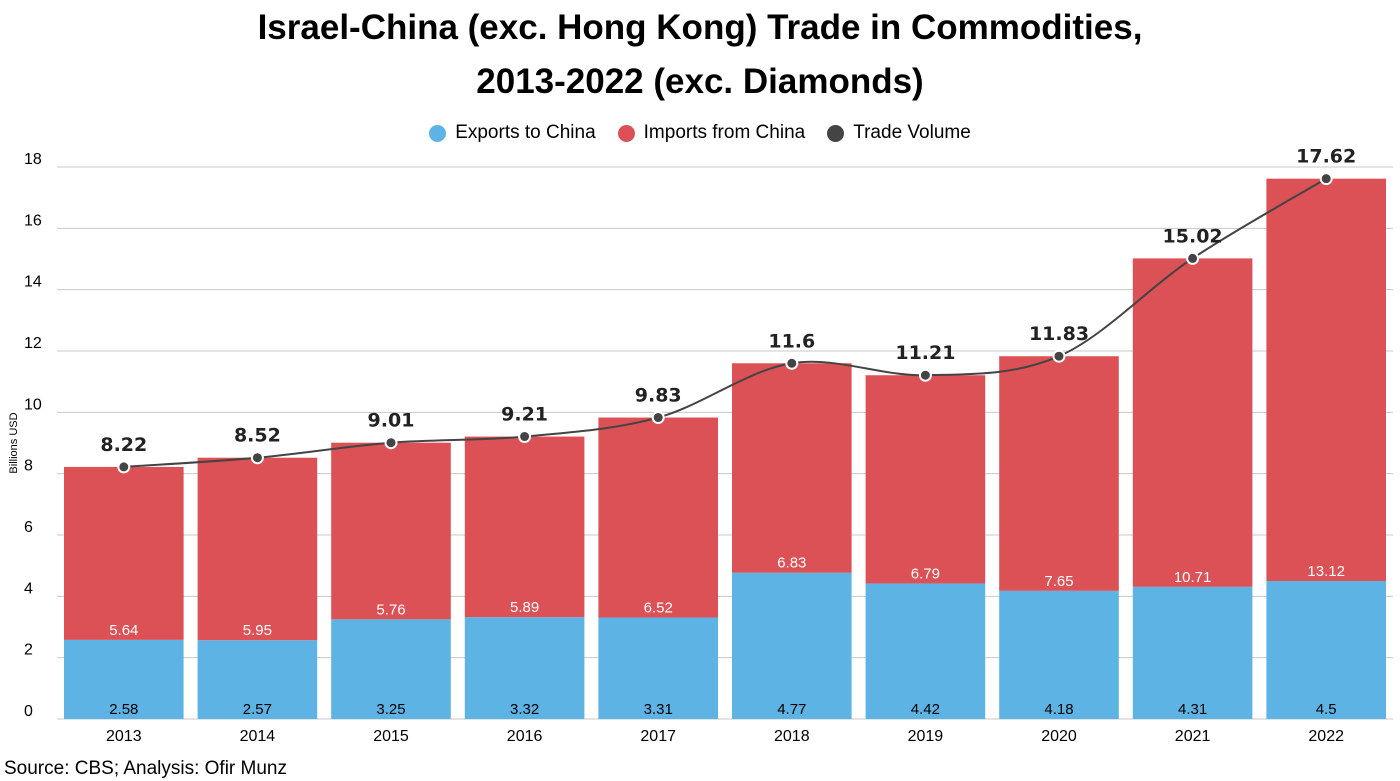  What do you see at coordinates (1193, 736) in the screenshot?
I see `x-tick-label: 2021` at bounding box center [1193, 736].